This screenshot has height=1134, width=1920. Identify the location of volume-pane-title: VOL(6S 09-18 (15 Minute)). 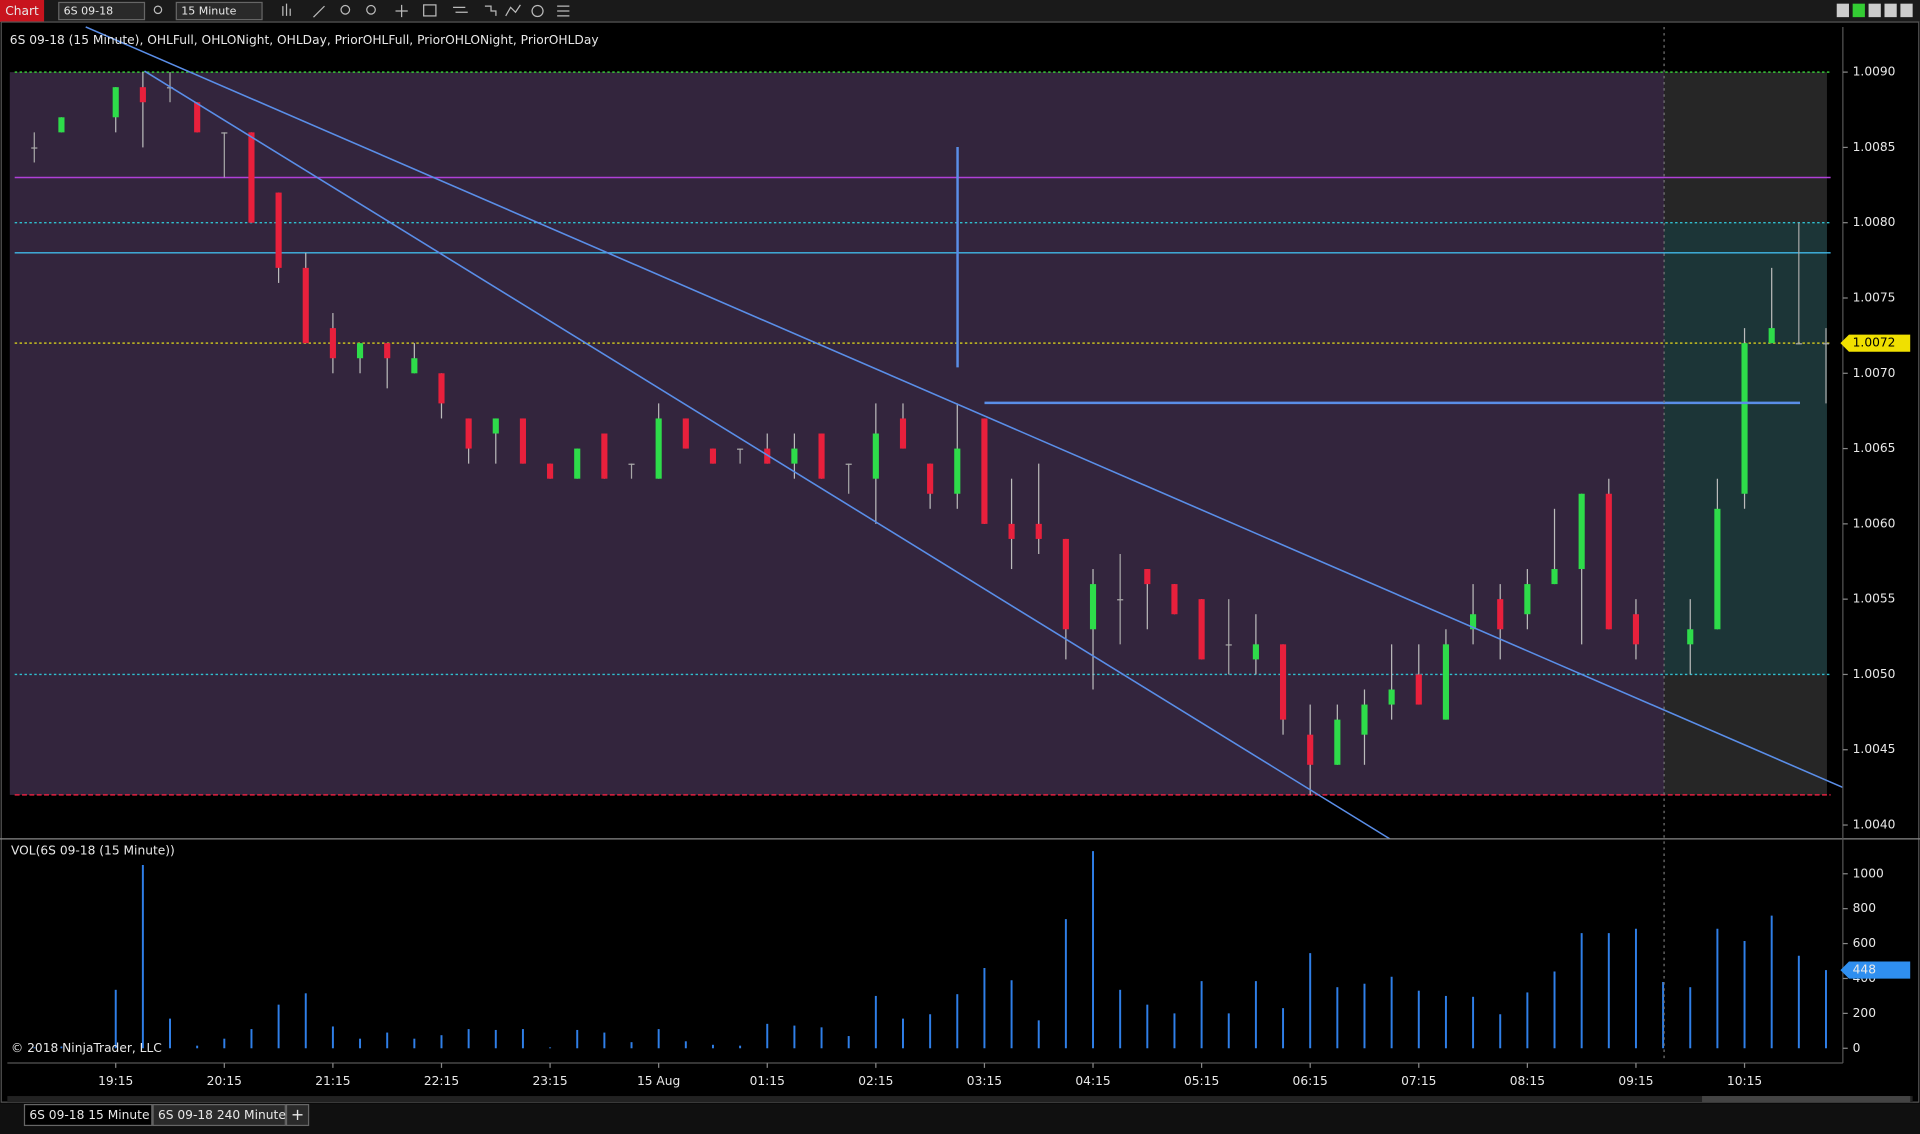
(93, 851).